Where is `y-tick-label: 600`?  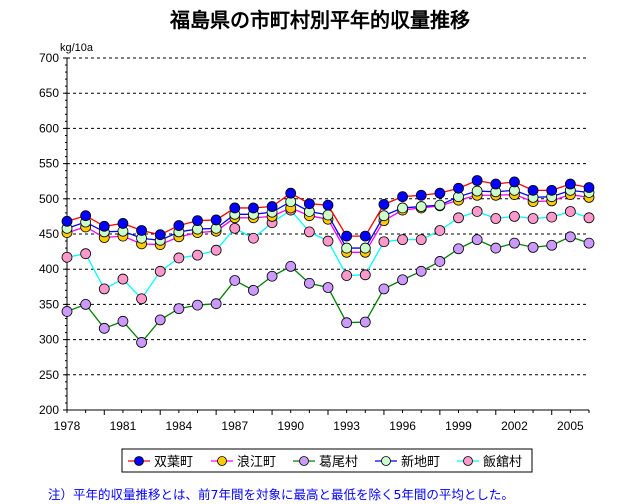 y-tick-label: 600 is located at coordinates (49, 128).